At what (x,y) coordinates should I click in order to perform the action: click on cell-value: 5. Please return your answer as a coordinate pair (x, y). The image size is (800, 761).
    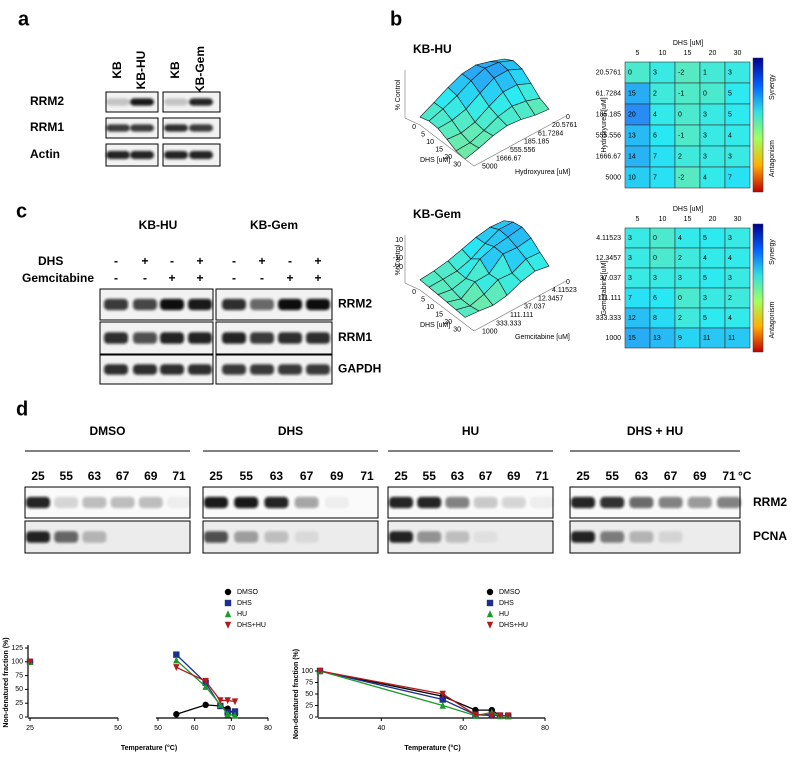
    Looking at the image, I should click on (705, 318).